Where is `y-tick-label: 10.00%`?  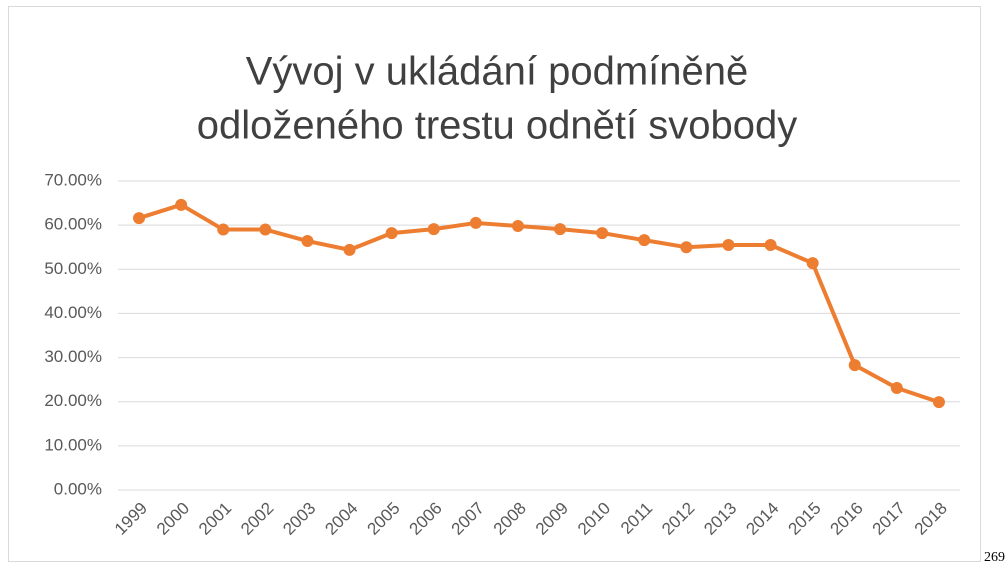 y-tick-label: 10.00% is located at coordinates (73, 444).